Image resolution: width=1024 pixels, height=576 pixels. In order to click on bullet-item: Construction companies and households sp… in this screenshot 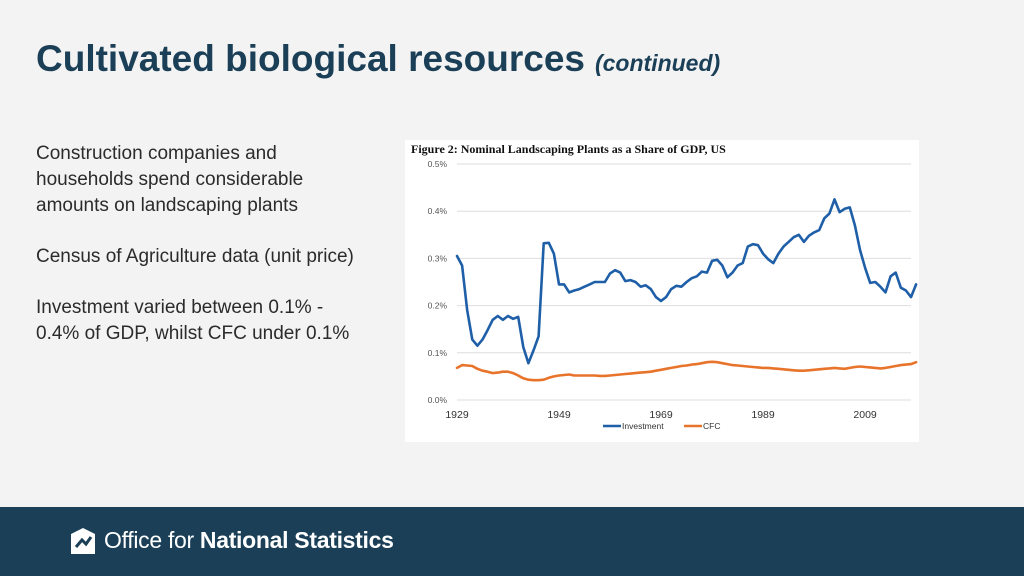, I will do `click(170, 179)`.